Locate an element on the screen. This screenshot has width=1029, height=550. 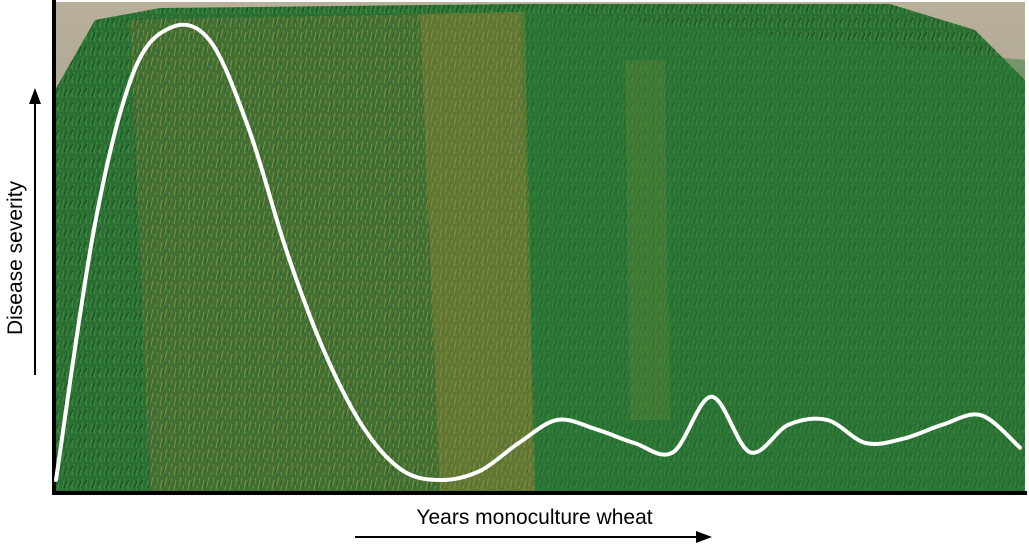
y-axis-label: Disease severity is located at coordinates (15, 258).